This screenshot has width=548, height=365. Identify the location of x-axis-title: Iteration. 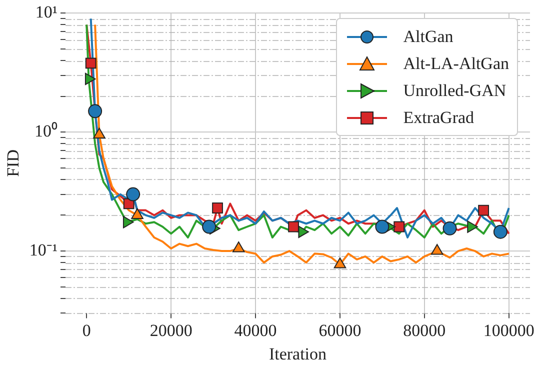
(298, 354).